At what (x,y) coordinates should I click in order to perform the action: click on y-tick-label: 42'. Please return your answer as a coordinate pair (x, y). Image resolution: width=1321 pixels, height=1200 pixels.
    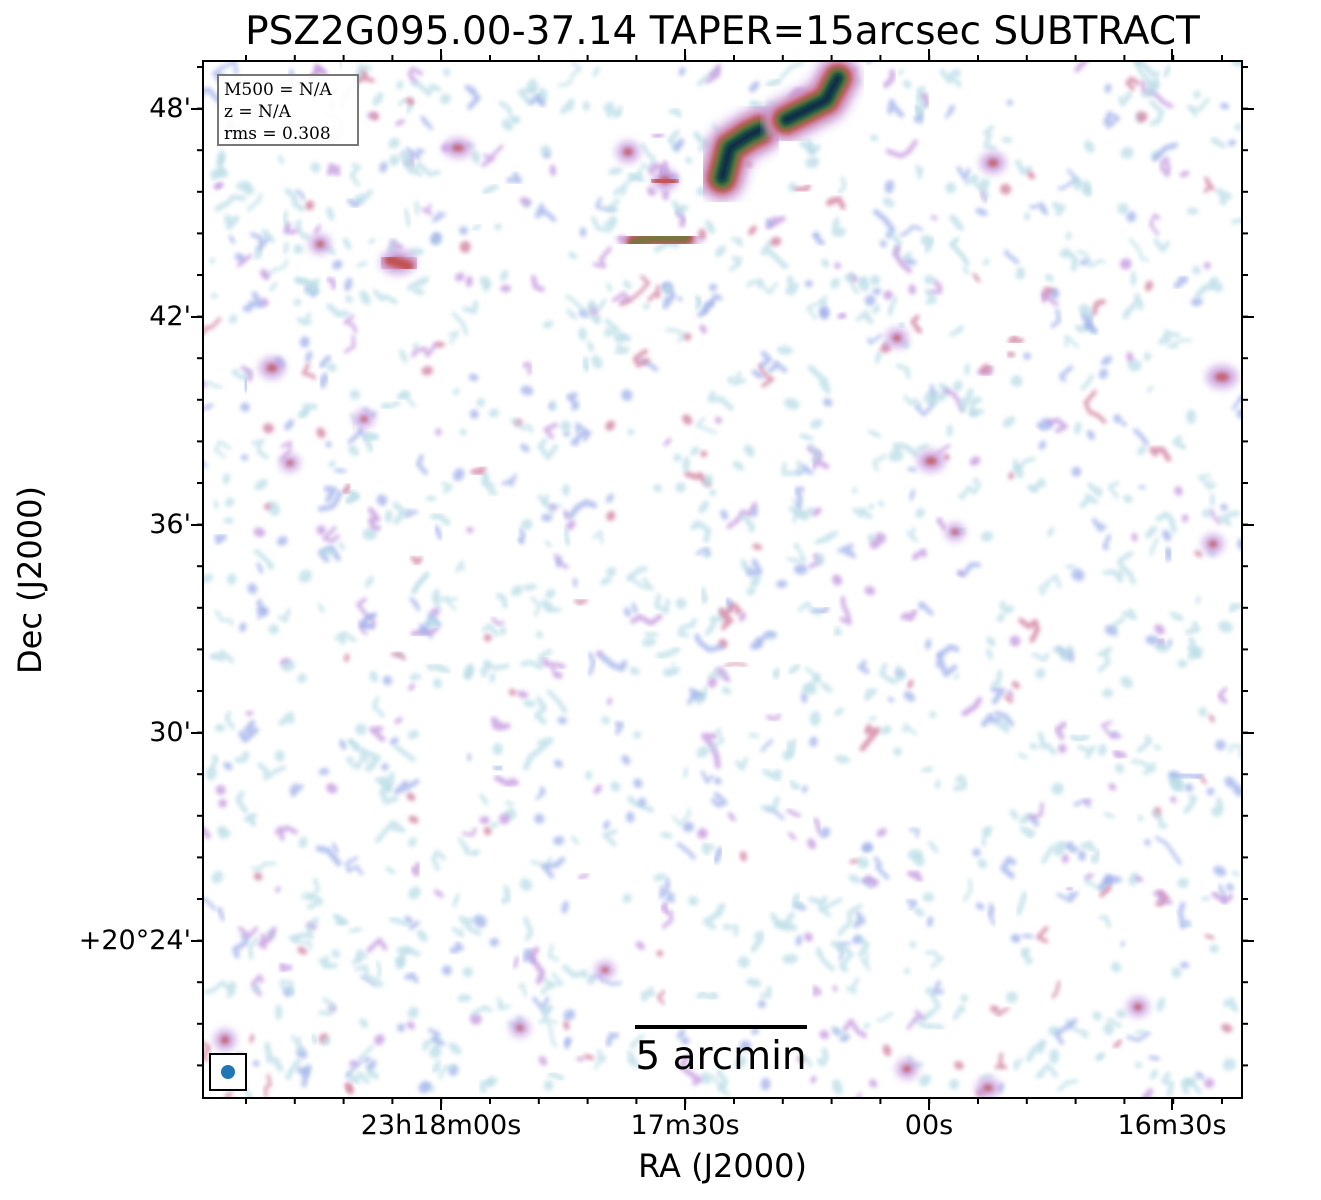
    Looking at the image, I should click on (170, 316).